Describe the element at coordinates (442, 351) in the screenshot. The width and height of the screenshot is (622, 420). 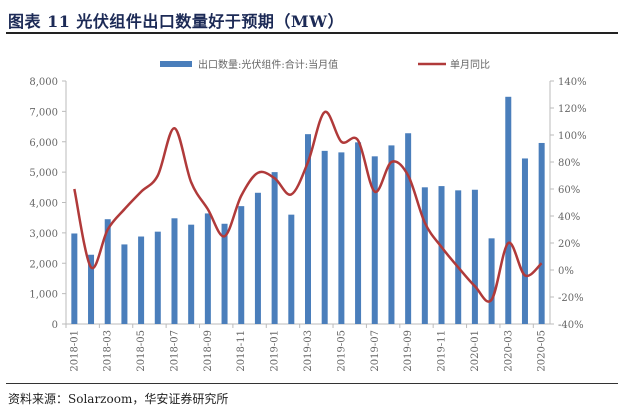
I see `x-tick-label: 2019-11` at that location.